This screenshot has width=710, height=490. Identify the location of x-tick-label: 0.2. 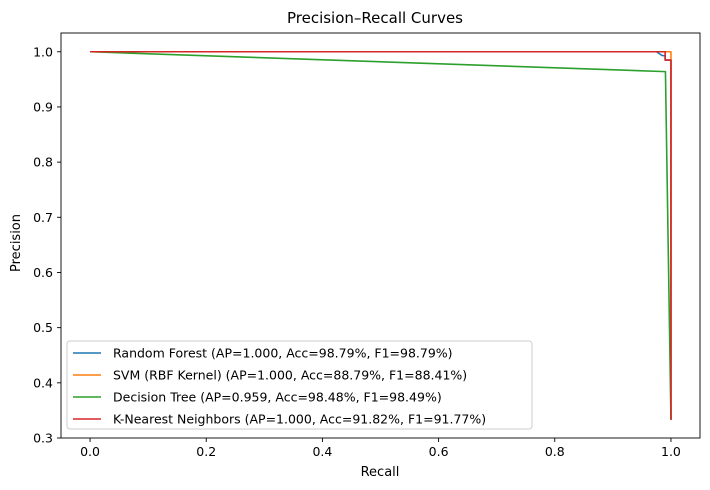
(206, 451).